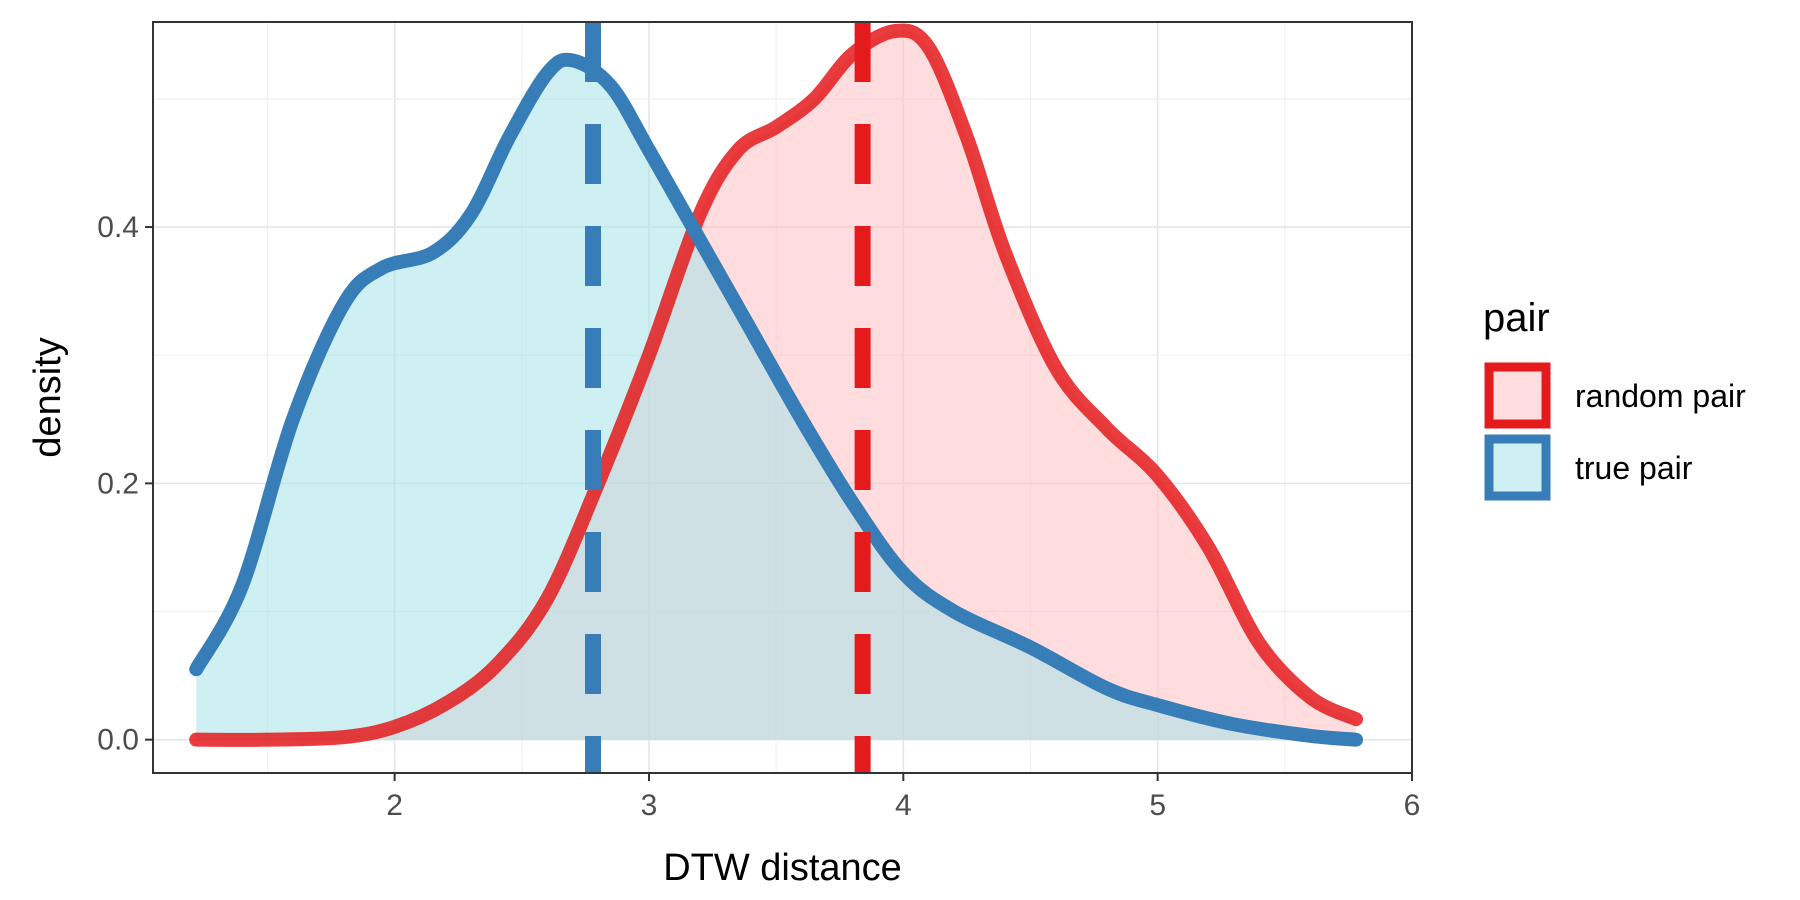 The image size is (1800, 900). Describe the element at coordinates (728, 397) in the screenshot. I see `mean-lines` at that location.